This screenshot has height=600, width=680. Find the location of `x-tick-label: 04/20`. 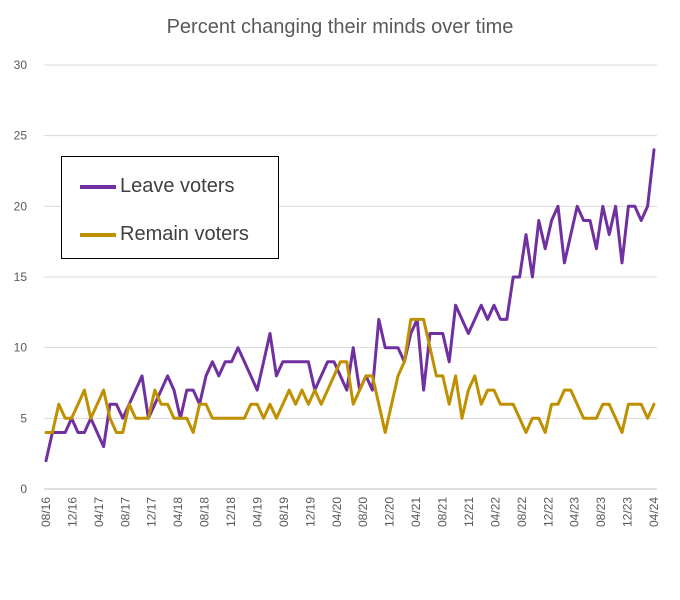

x-tick-label: 04/20 is located at coordinates (337, 512).